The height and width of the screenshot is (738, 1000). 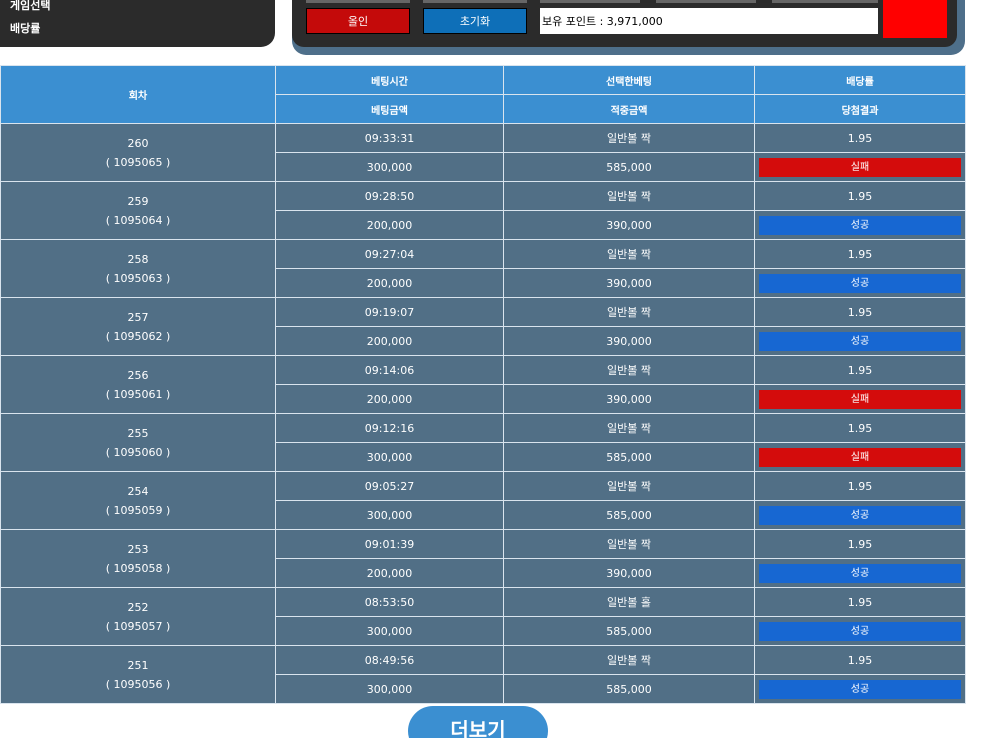 What do you see at coordinates (138, 452) in the screenshot?
I see `game-id: ( 1095060 )` at bounding box center [138, 452].